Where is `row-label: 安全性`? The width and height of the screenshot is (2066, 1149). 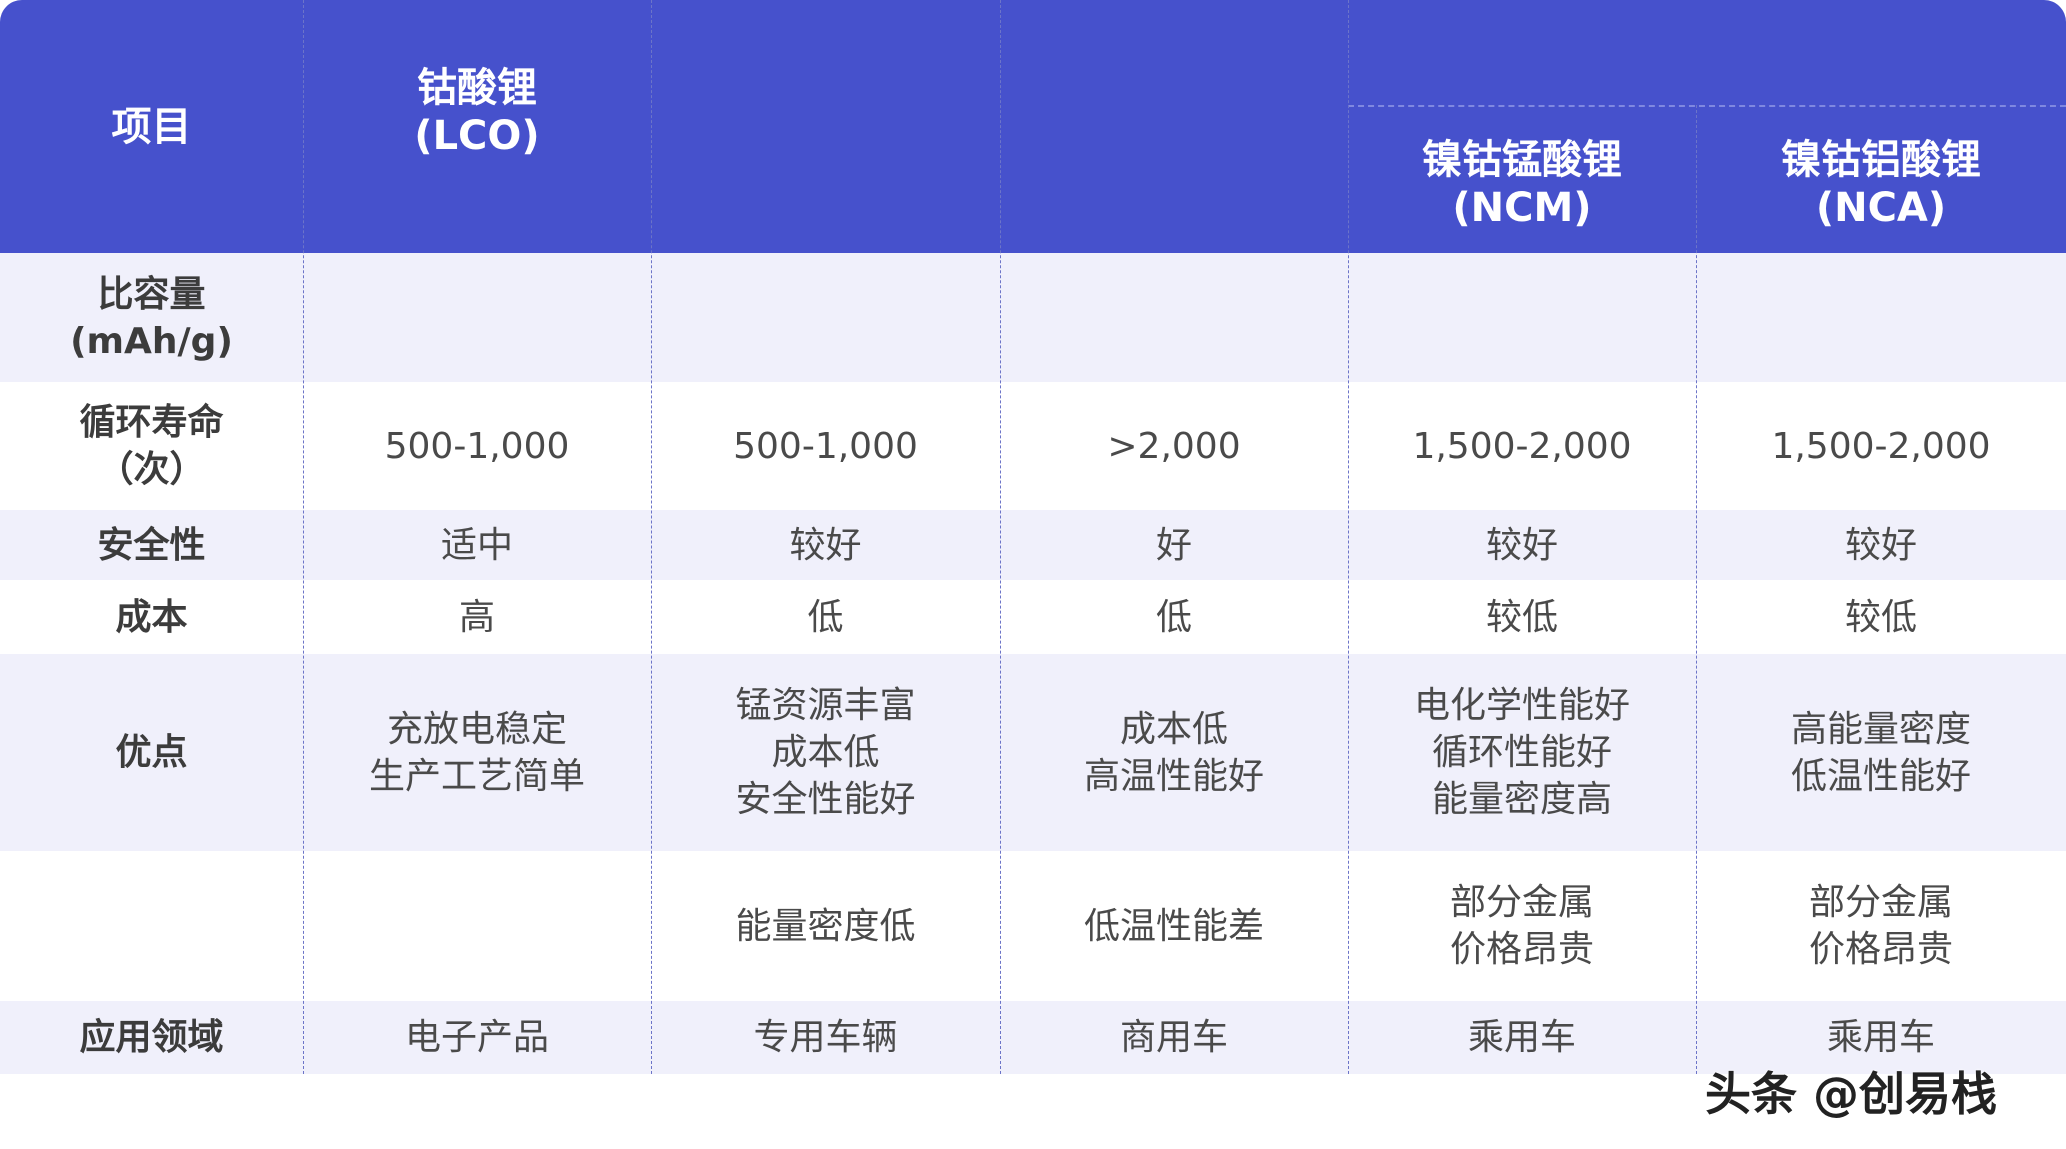
row-label: 安全性 is located at coordinates (151, 545).